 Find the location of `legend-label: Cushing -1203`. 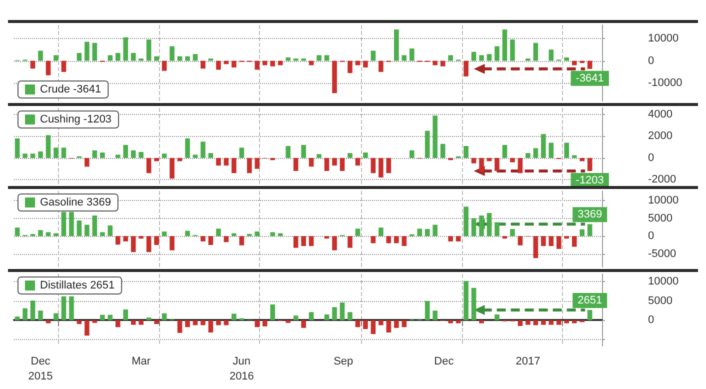

legend-label: Cushing -1203 is located at coordinates (76, 120).